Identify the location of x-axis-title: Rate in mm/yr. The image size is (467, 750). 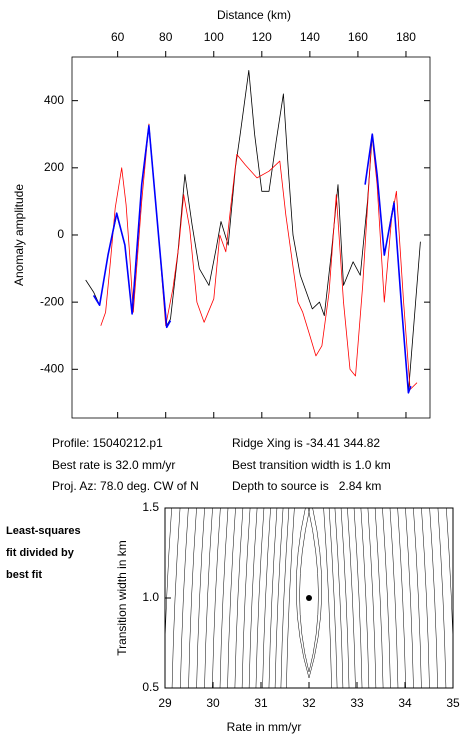
(264, 727).